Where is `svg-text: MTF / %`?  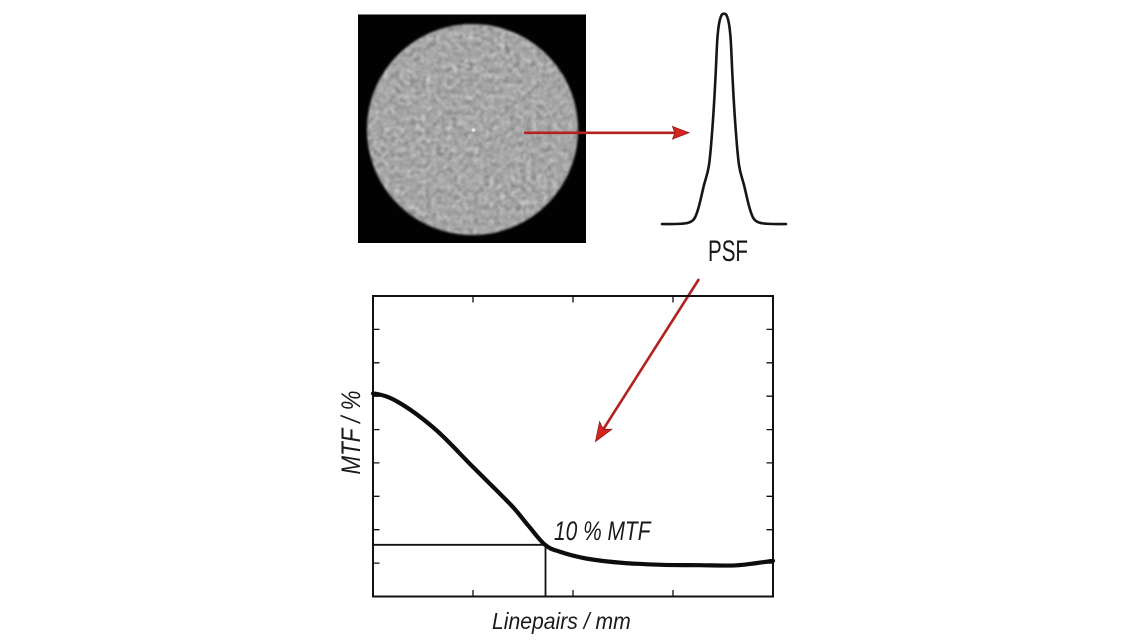 svg-text: MTF / % is located at coordinates (351, 433).